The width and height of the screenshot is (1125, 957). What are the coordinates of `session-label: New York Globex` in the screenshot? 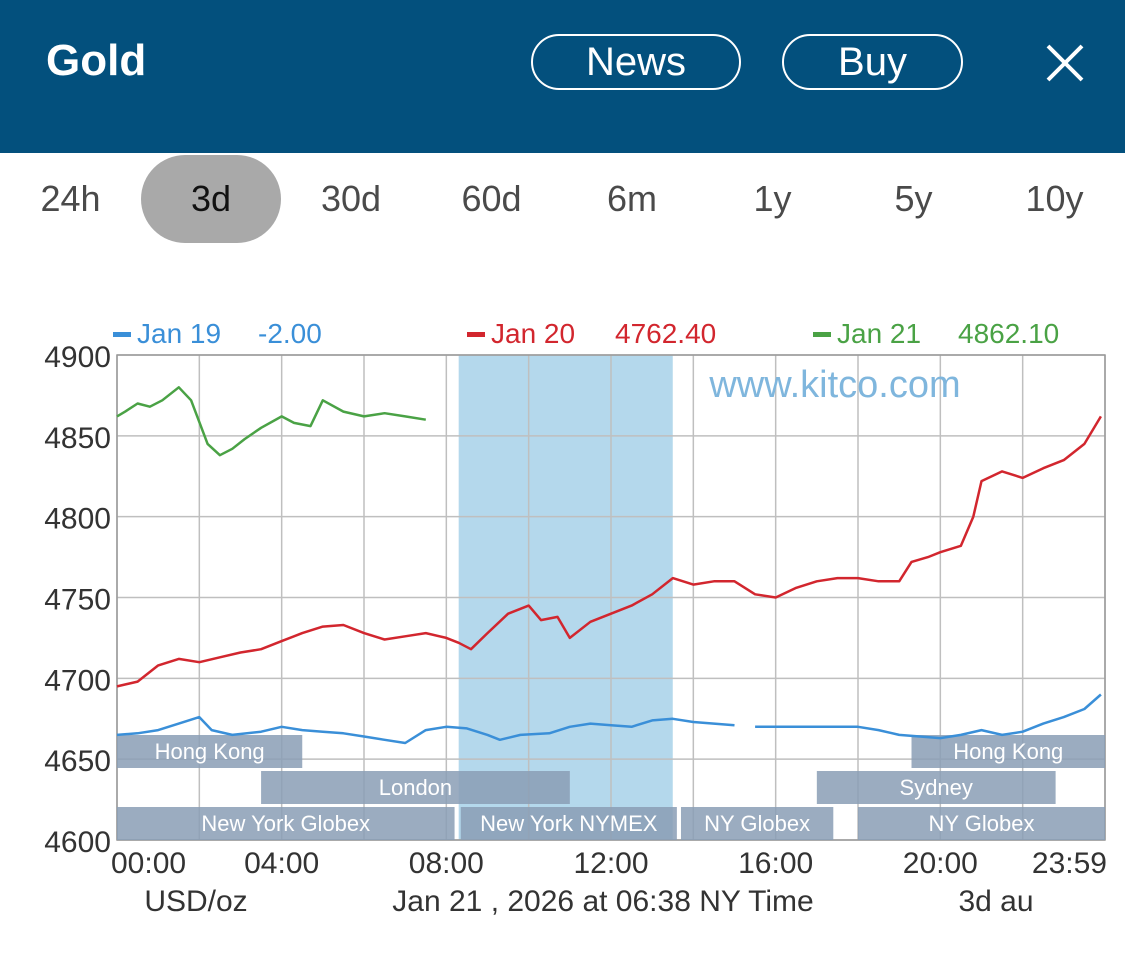 It's located at (285, 823).